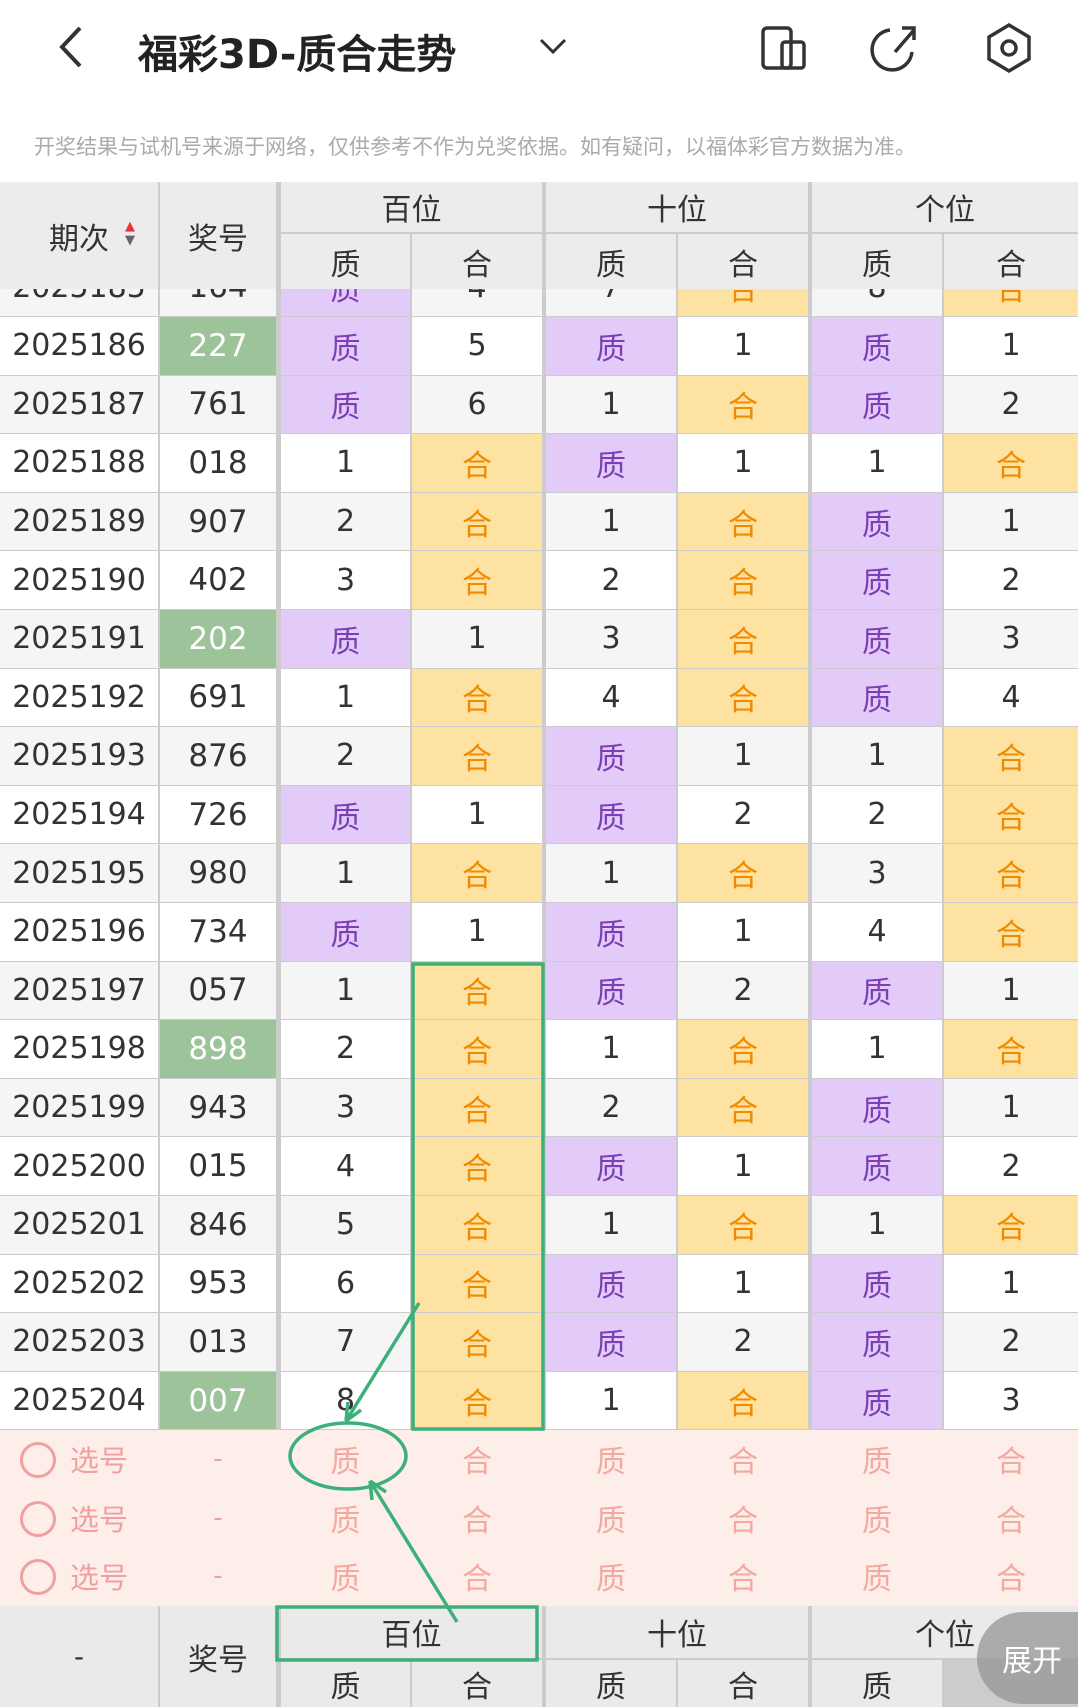 The image size is (1078, 1707). Describe the element at coordinates (1009, 48) in the screenshot. I see `settings-icon` at that location.